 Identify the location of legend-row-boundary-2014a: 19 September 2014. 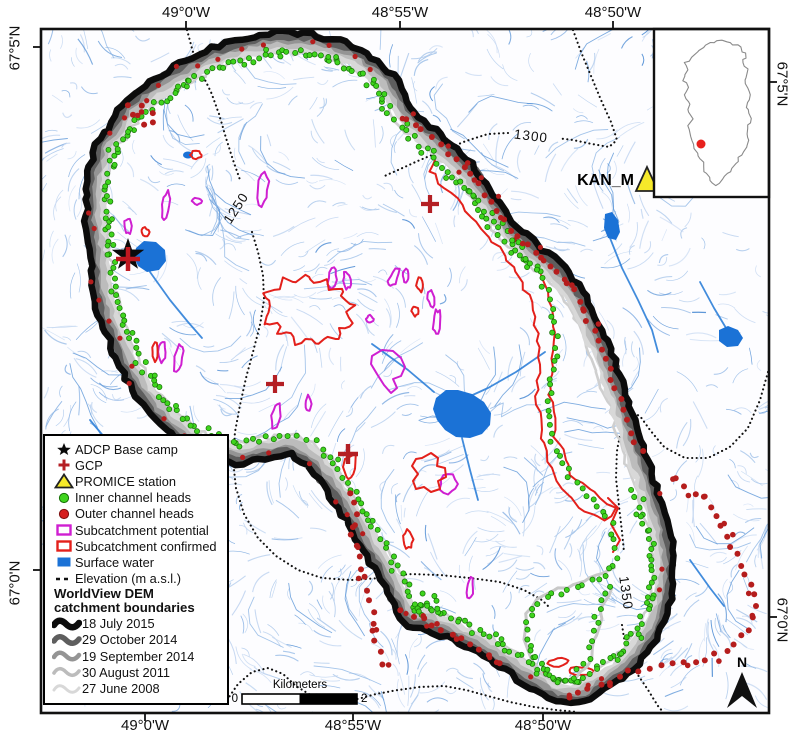
(136, 656).